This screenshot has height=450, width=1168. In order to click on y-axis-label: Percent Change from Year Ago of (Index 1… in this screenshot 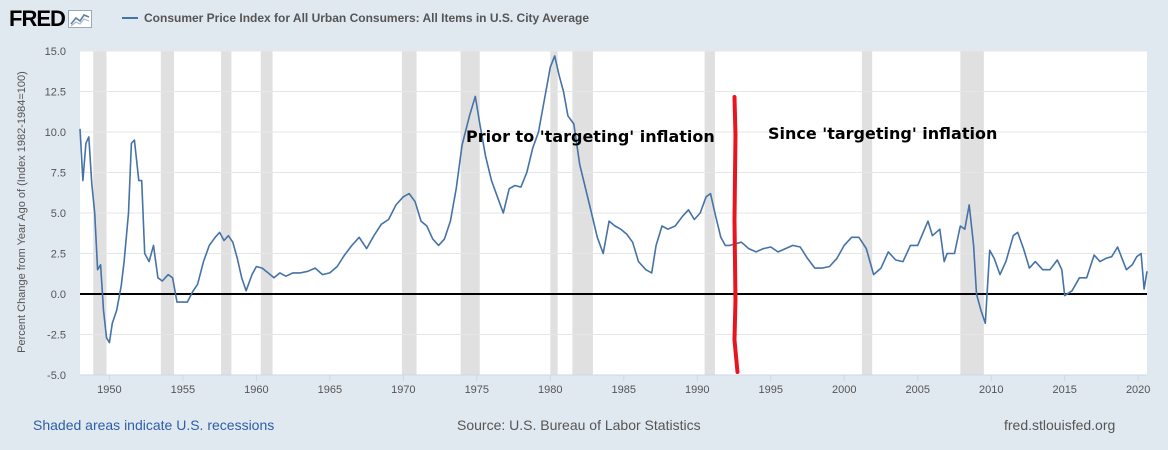, I will do `click(22, 212)`.